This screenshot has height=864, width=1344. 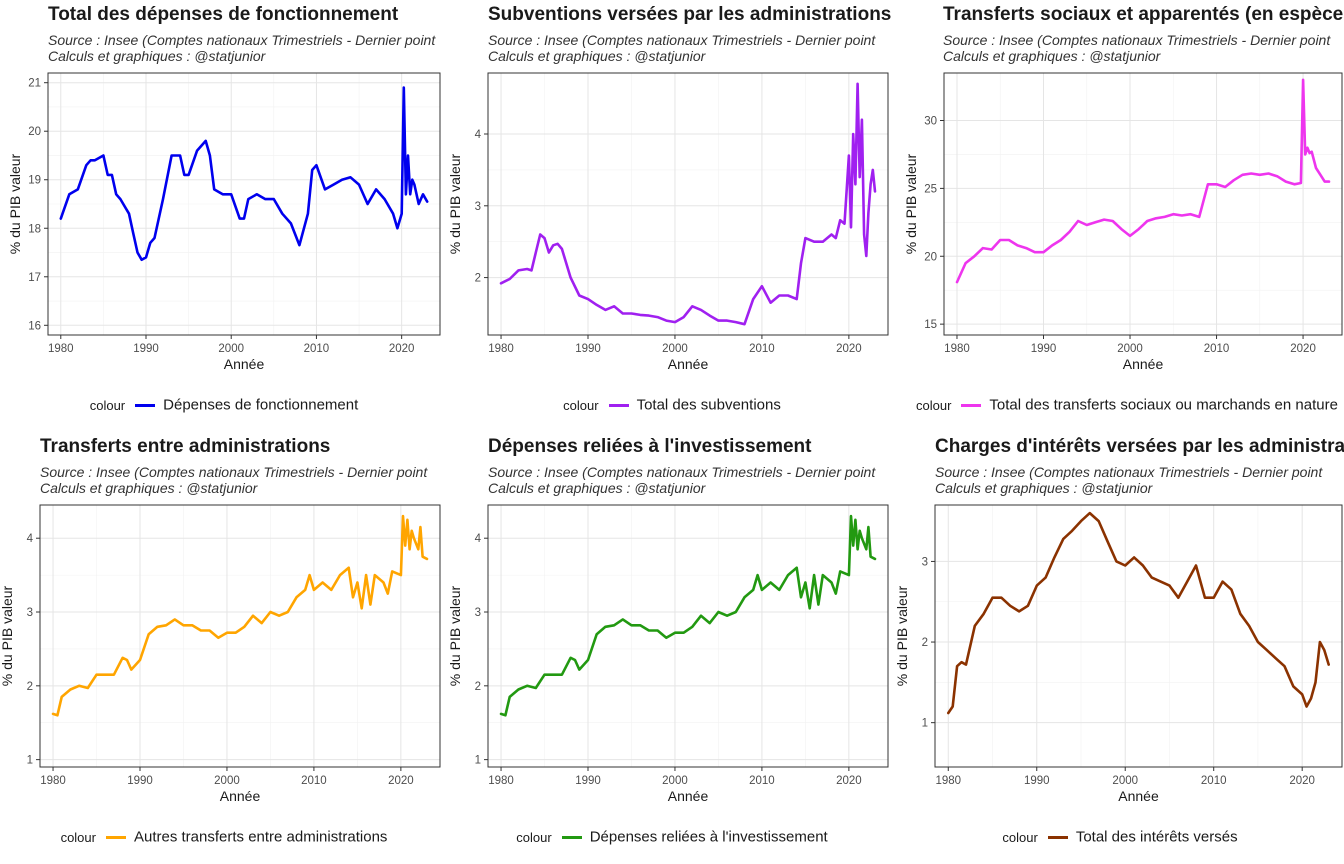 What do you see at coordinates (930, 189) in the screenshot?
I see `y-tick-label: 25` at bounding box center [930, 189].